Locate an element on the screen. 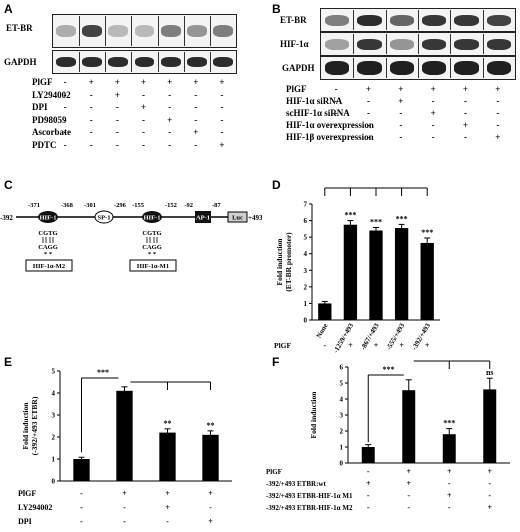 Image resolution: width=520 pixels, height=532 pixels. y-axis-label: (-392/+493 ETBR) is located at coordinates (34, 425).